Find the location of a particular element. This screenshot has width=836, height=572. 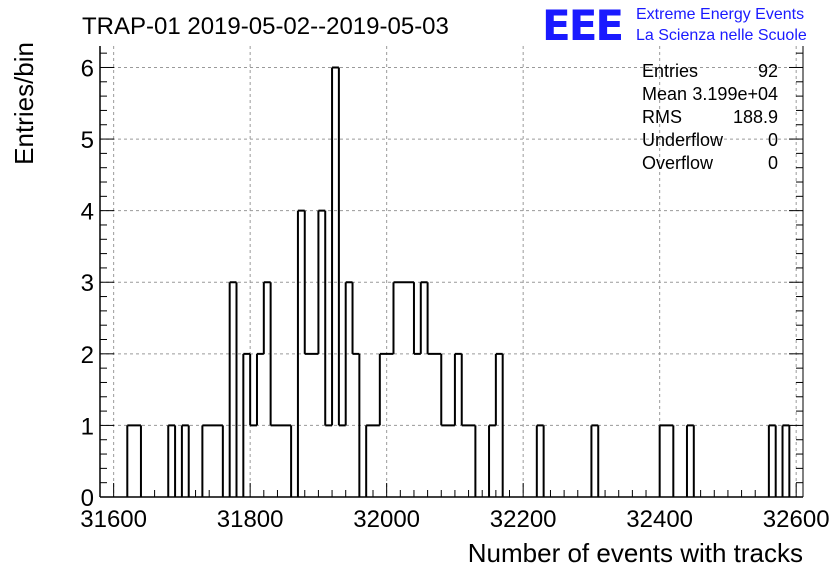

y-tick-label: 6 is located at coordinates (87, 68).